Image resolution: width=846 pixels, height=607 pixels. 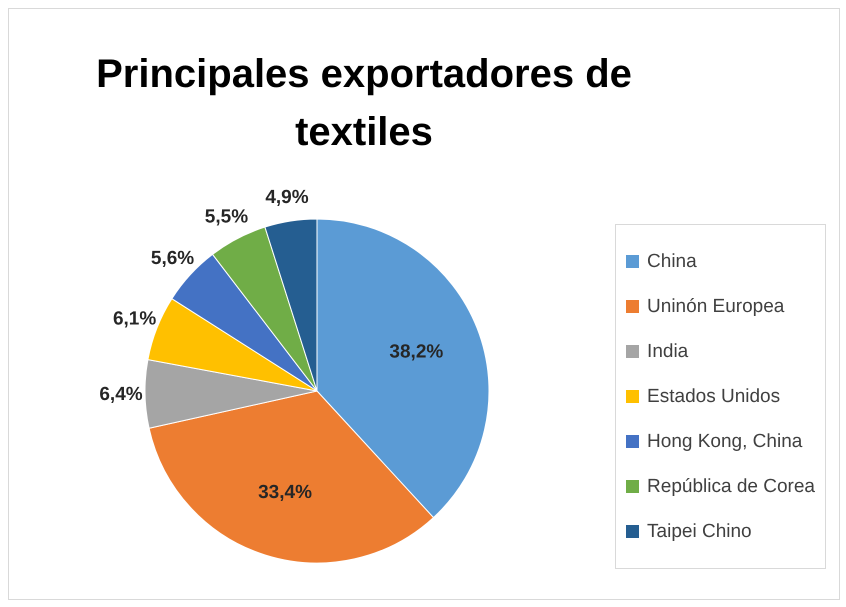 I want to click on legend-label: China, so click(x=672, y=261).